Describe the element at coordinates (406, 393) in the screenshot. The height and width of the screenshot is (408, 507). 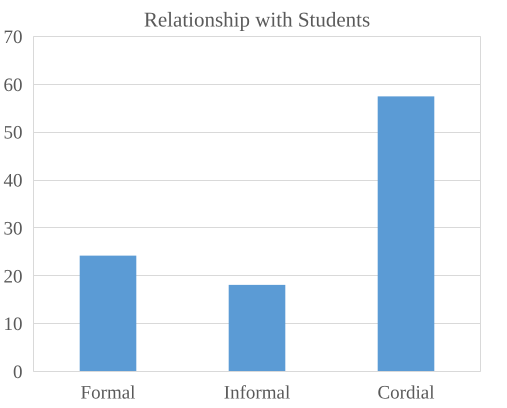
I see `x-tick-label: Cordial` at that location.